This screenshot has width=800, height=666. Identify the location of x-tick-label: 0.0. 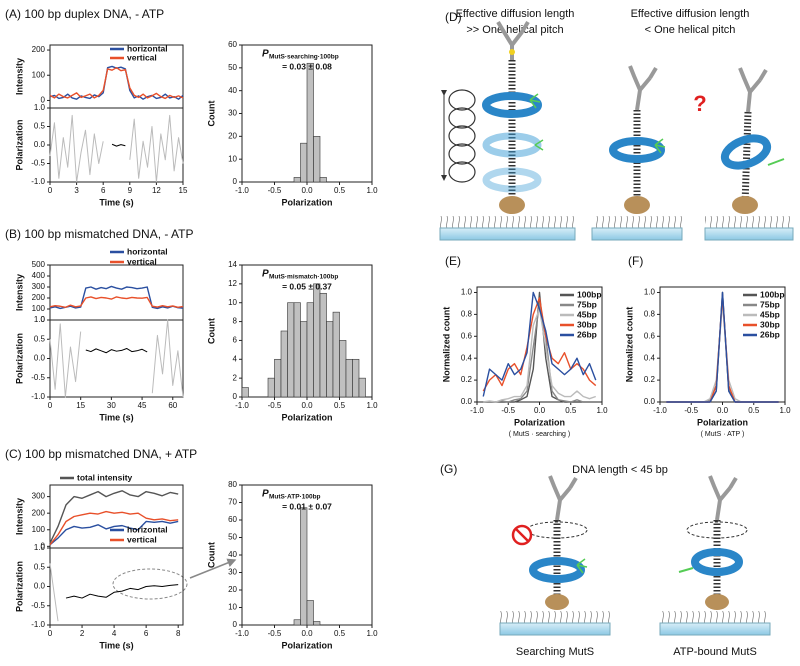
(307, 190).